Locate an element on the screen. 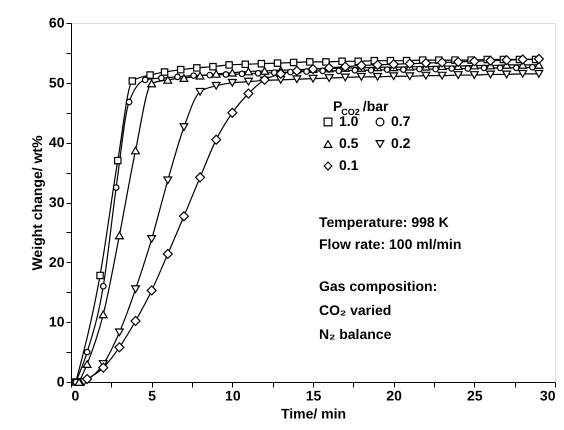 This screenshot has height=430, width=564. legend-label: 0.7 is located at coordinates (401, 121).